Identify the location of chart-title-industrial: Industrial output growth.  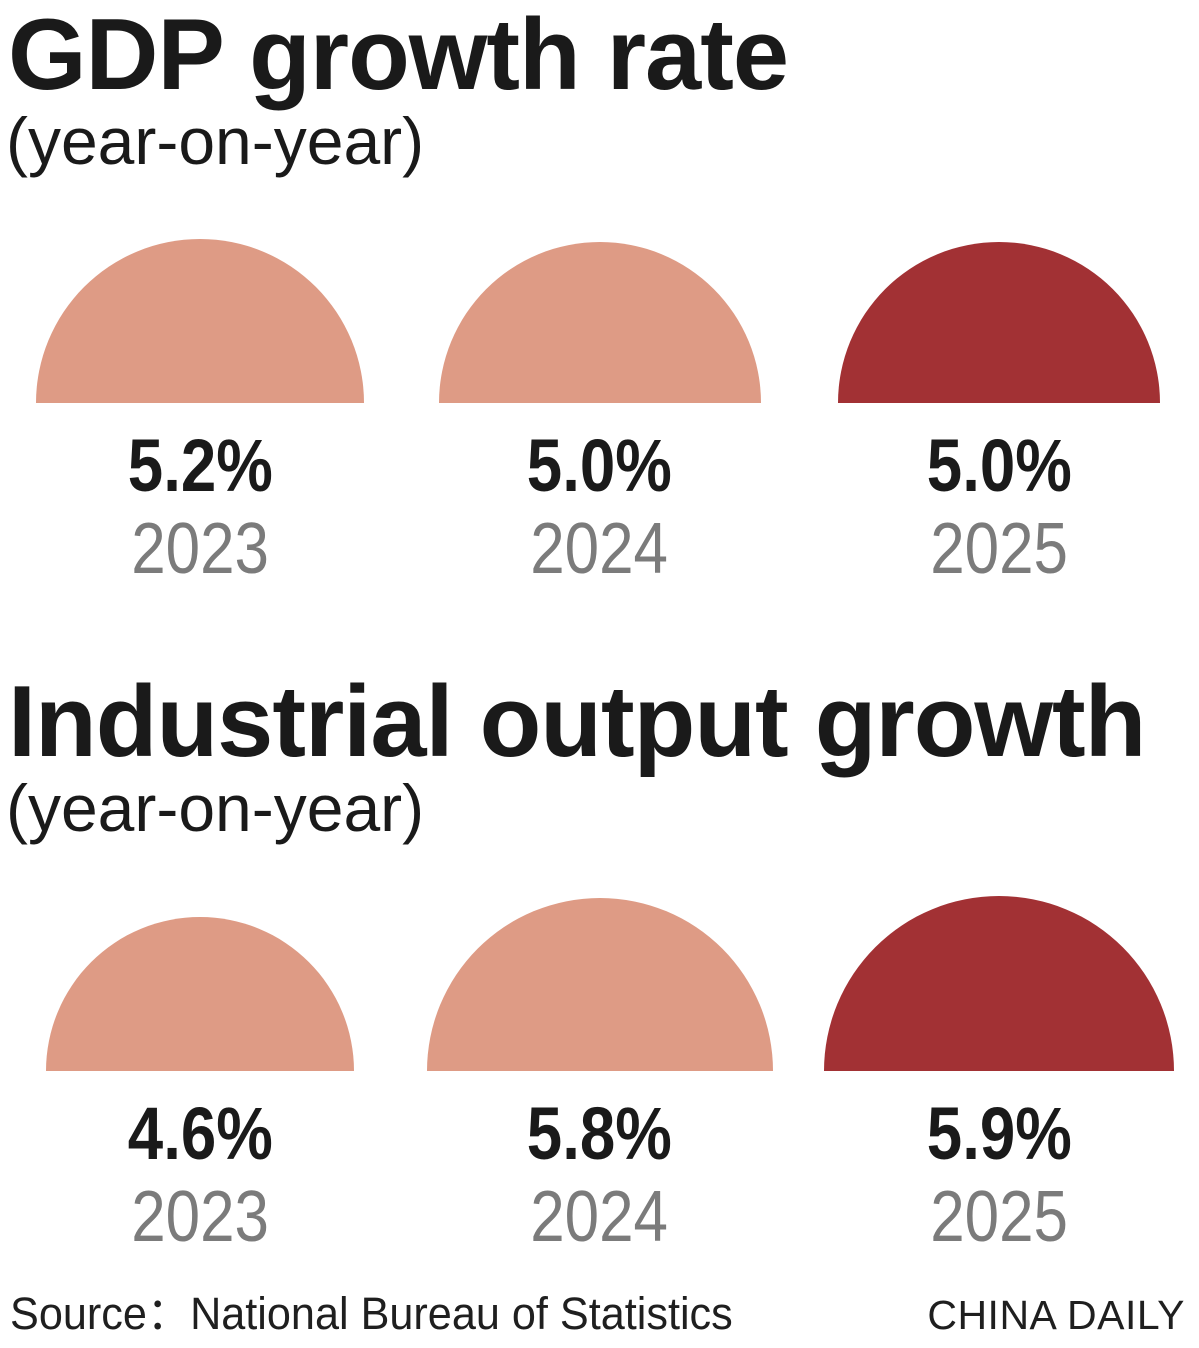
(577, 721).